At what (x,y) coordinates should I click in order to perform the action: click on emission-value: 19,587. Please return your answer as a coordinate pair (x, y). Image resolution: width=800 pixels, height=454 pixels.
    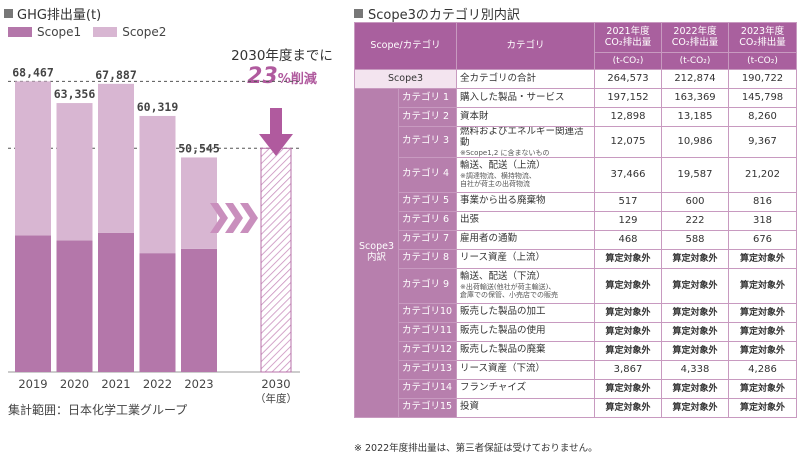
    Looking at the image, I should click on (695, 174).